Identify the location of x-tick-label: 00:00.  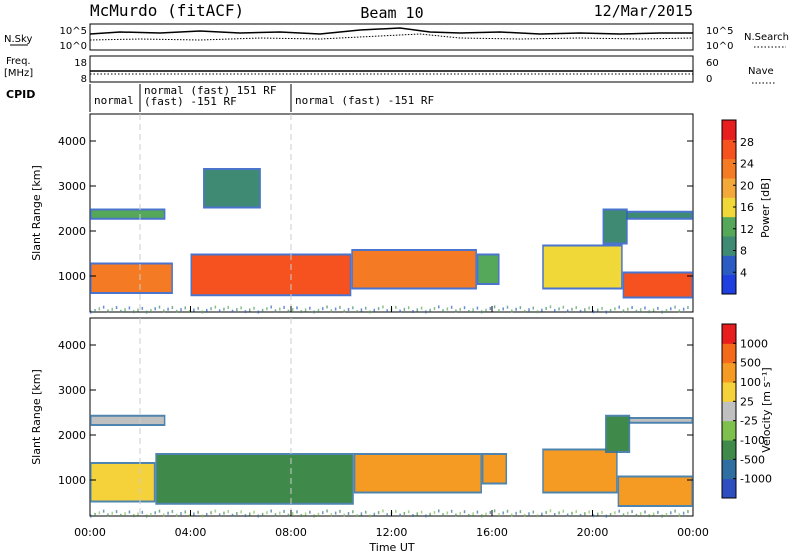
(693, 532).